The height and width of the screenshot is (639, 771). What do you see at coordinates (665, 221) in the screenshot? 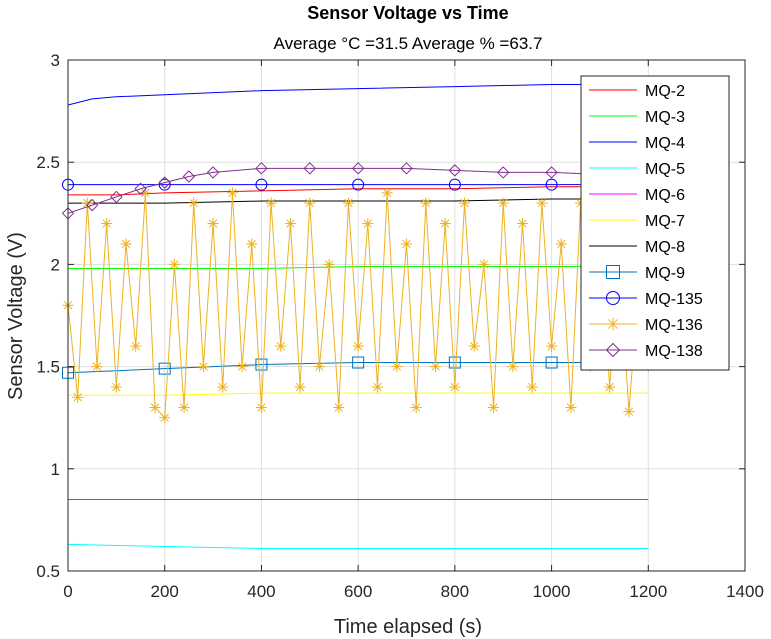
I see `legend-label: MQ-7` at bounding box center [665, 221].